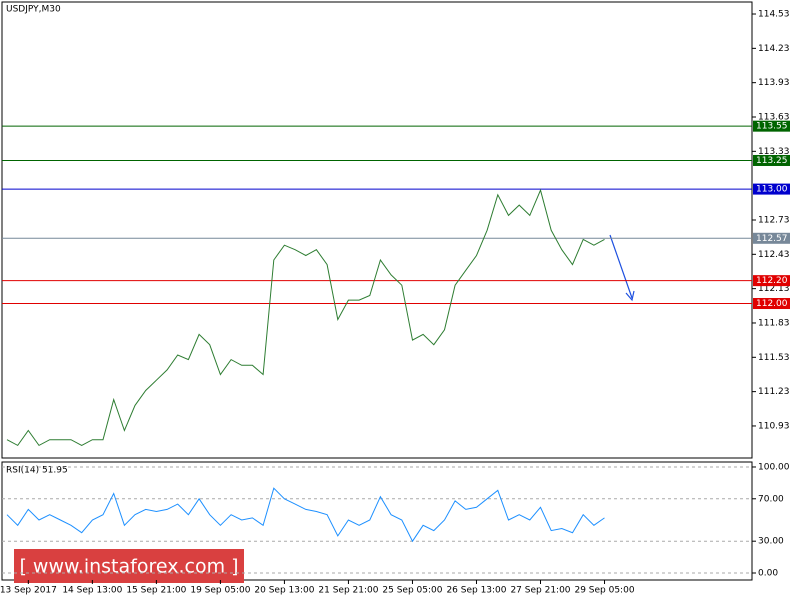  I want to click on level-label: 112.57, so click(772, 239).